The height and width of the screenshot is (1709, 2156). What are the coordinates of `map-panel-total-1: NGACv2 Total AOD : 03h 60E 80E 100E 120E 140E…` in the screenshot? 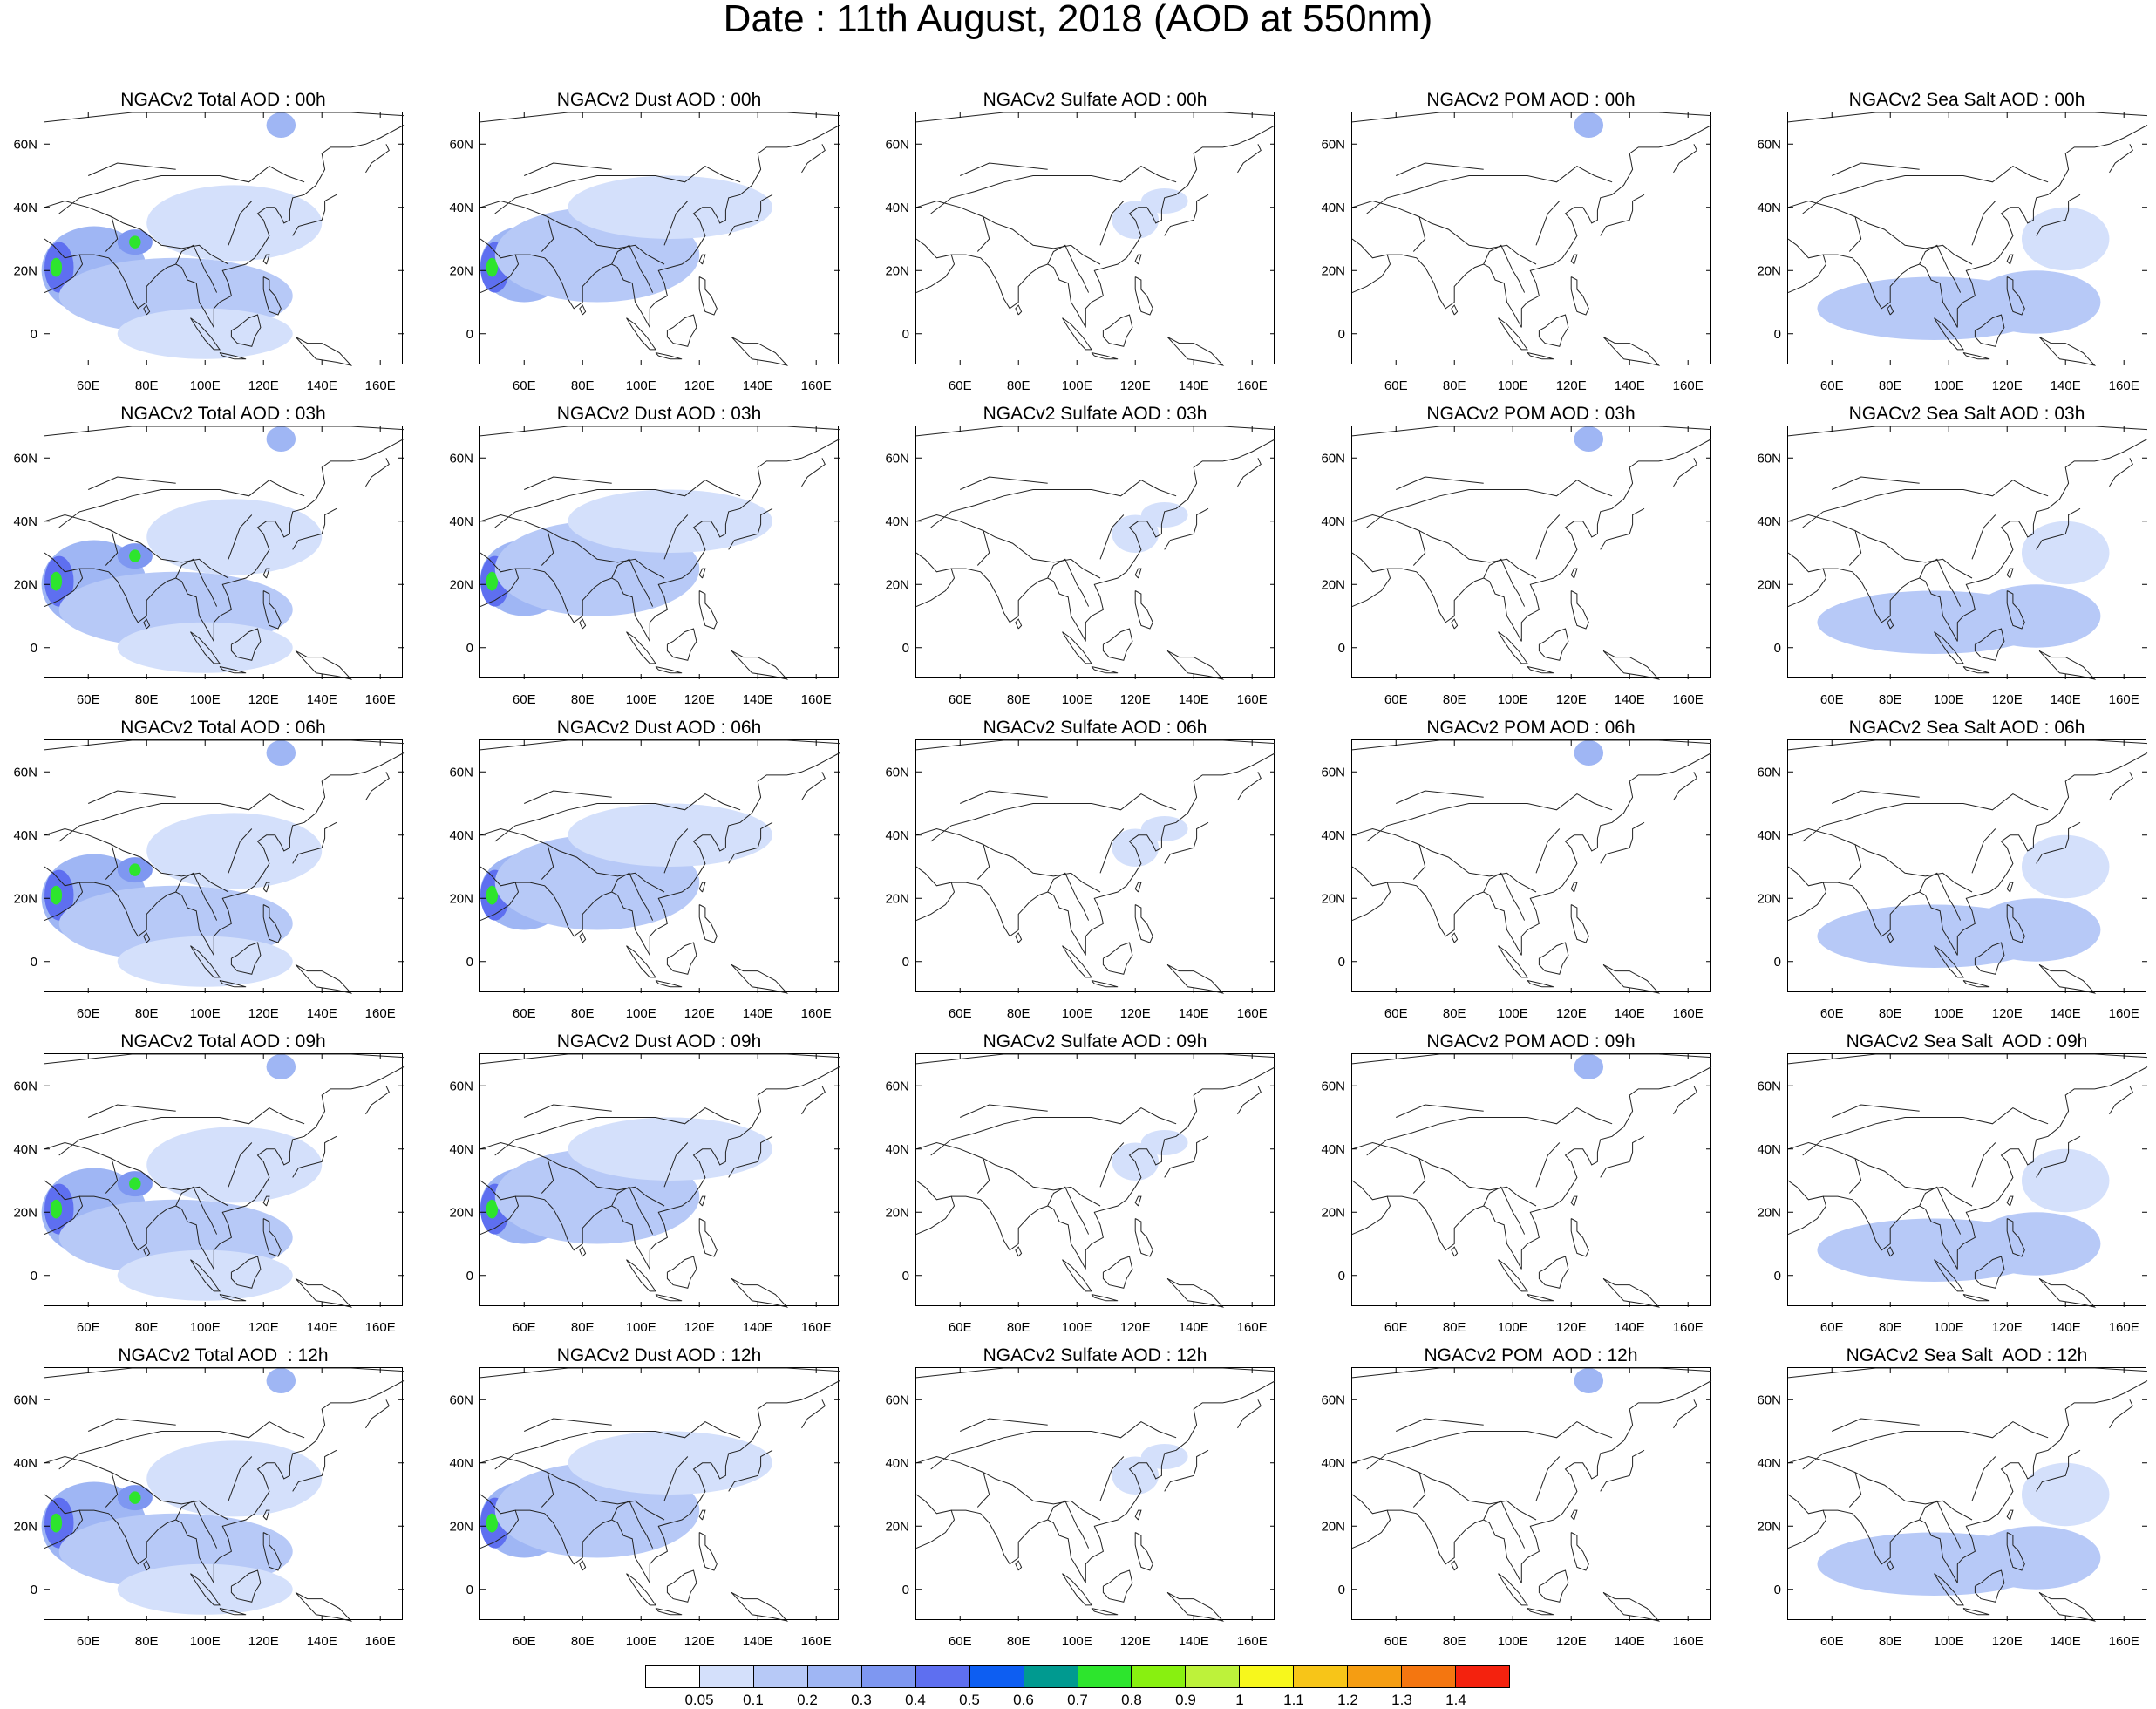 It's located at (209, 556).